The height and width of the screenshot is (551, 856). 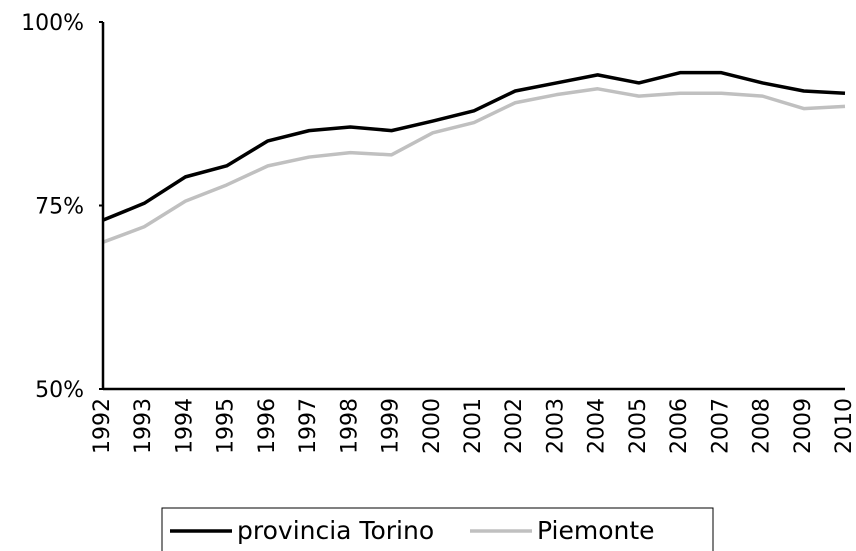 What do you see at coordinates (52, 23) in the screenshot?
I see `y-tick-label: 100%` at bounding box center [52, 23].